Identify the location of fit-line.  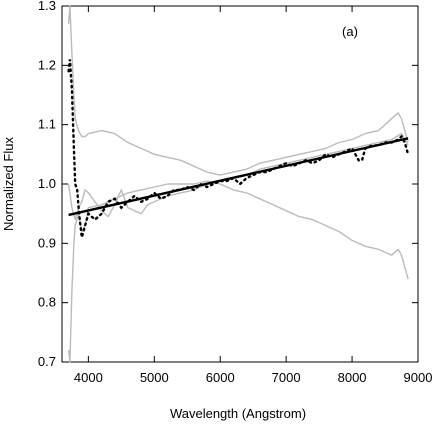
(238, 177).